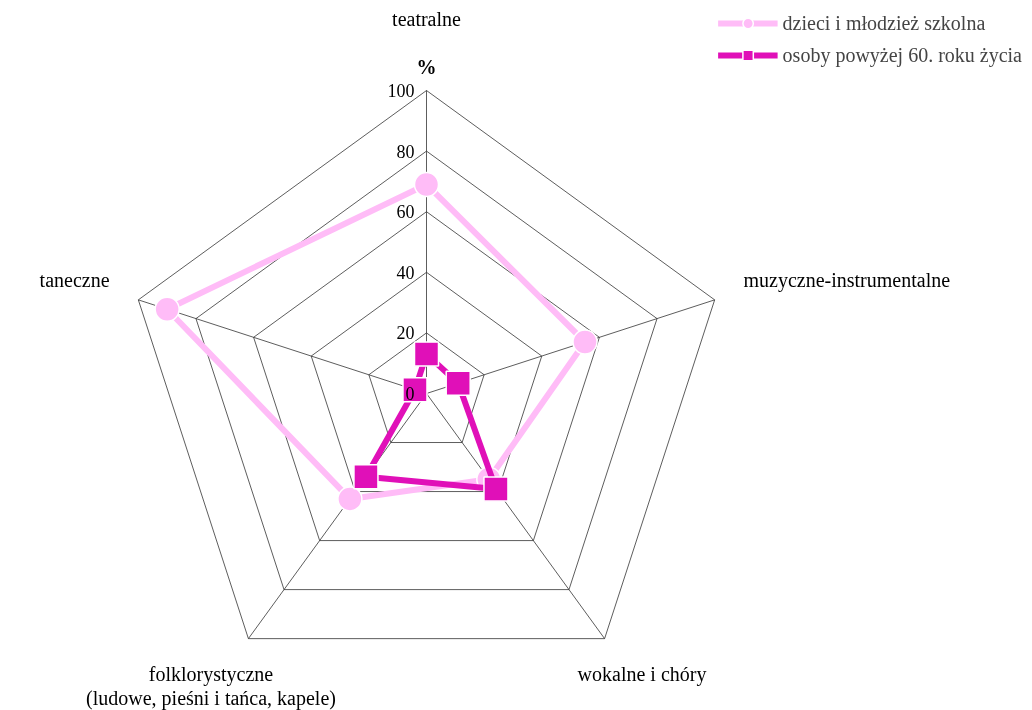 Image resolution: width=1032 pixels, height=710 pixels. What do you see at coordinates (405, 151) in the screenshot?
I see `y-tick-label: 80` at bounding box center [405, 151].